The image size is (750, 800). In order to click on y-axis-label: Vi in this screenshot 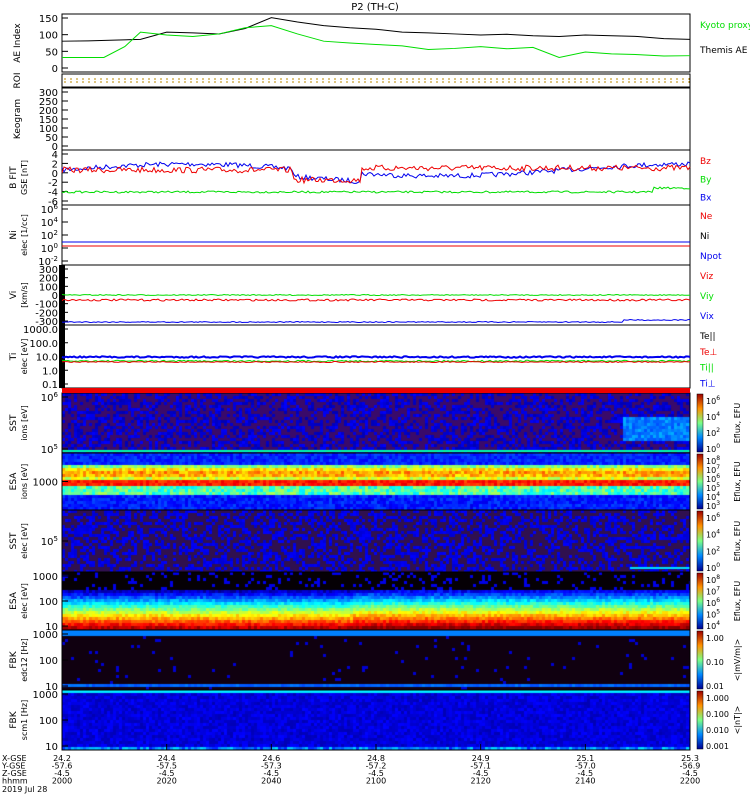, I will do `click(14, 295)`.